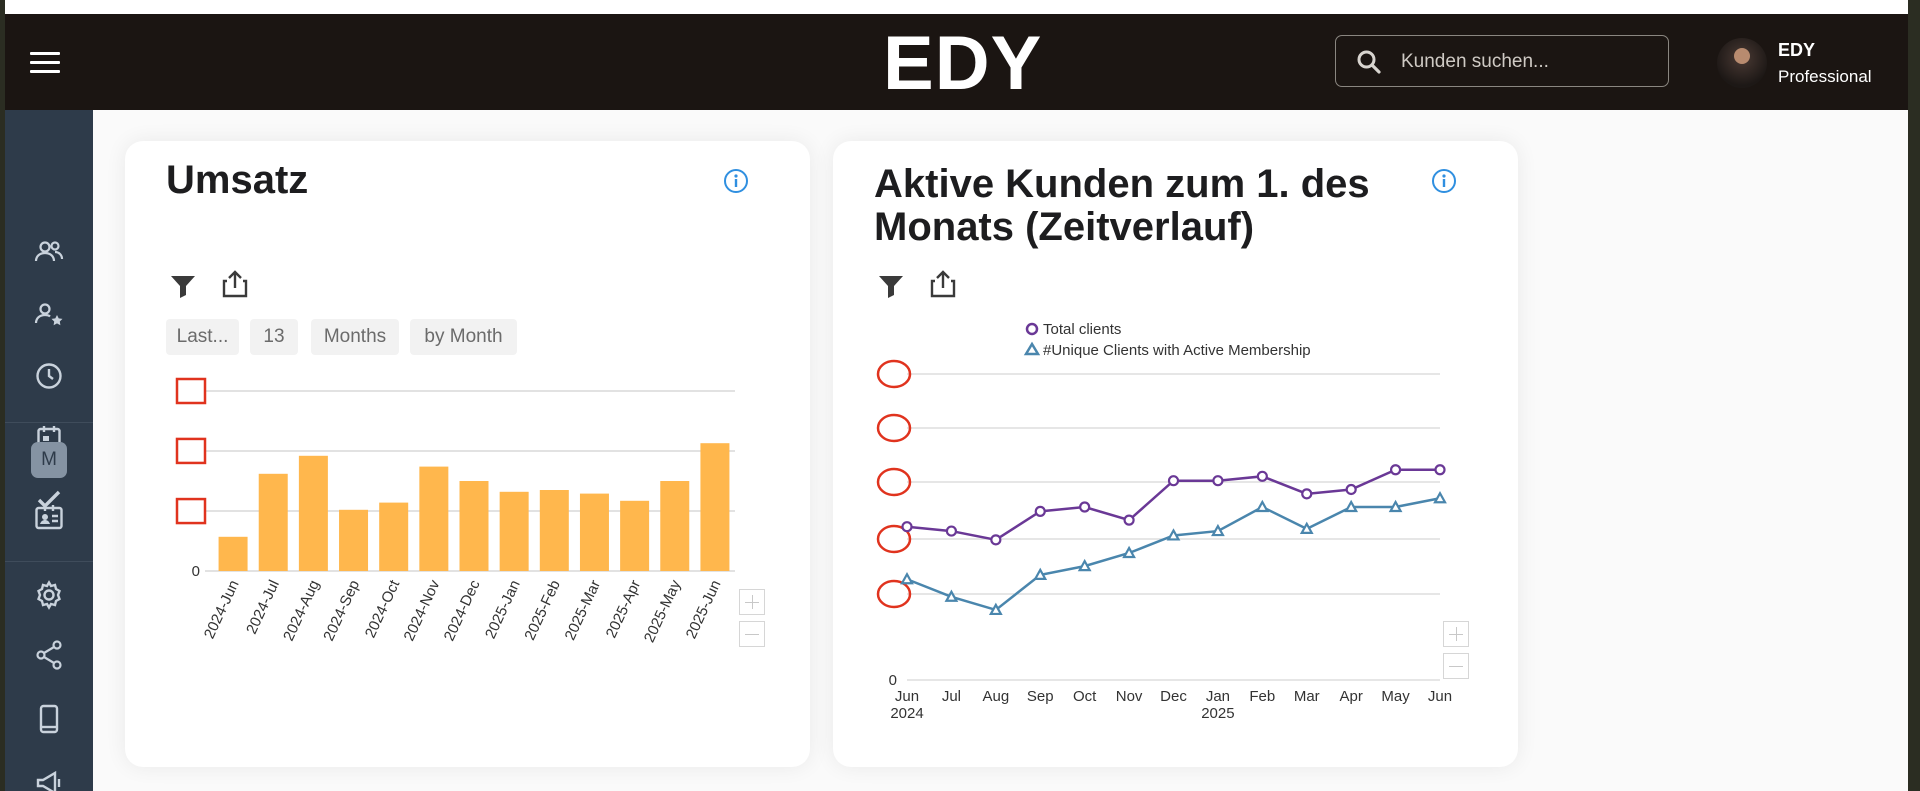 The height and width of the screenshot is (791, 1920). What do you see at coordinates (1797, 50) in the screenshot?
I see `user-name: EDY` at bounding box center [1797, 50].